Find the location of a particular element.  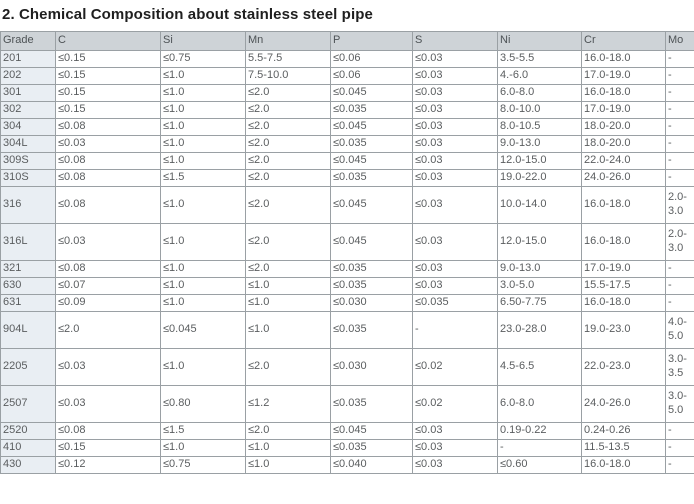

grade-cell: 309S is located at coordinates (28, 161).